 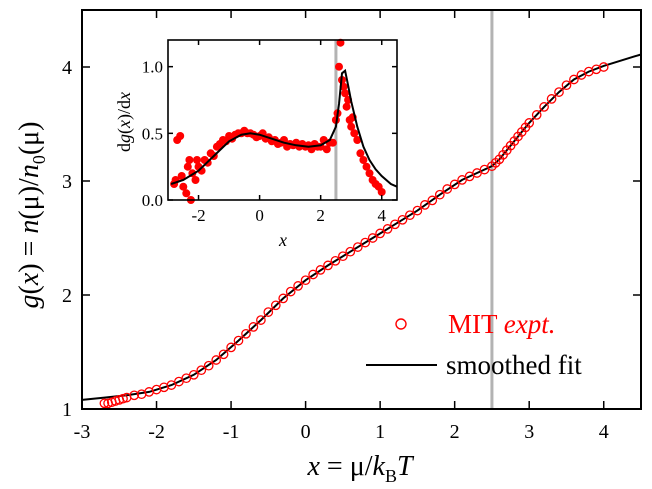 What do you see at coordinates (380, 432) in the screenshot?
I see `x-tick-label: 1` at bounding box center [380, 432].